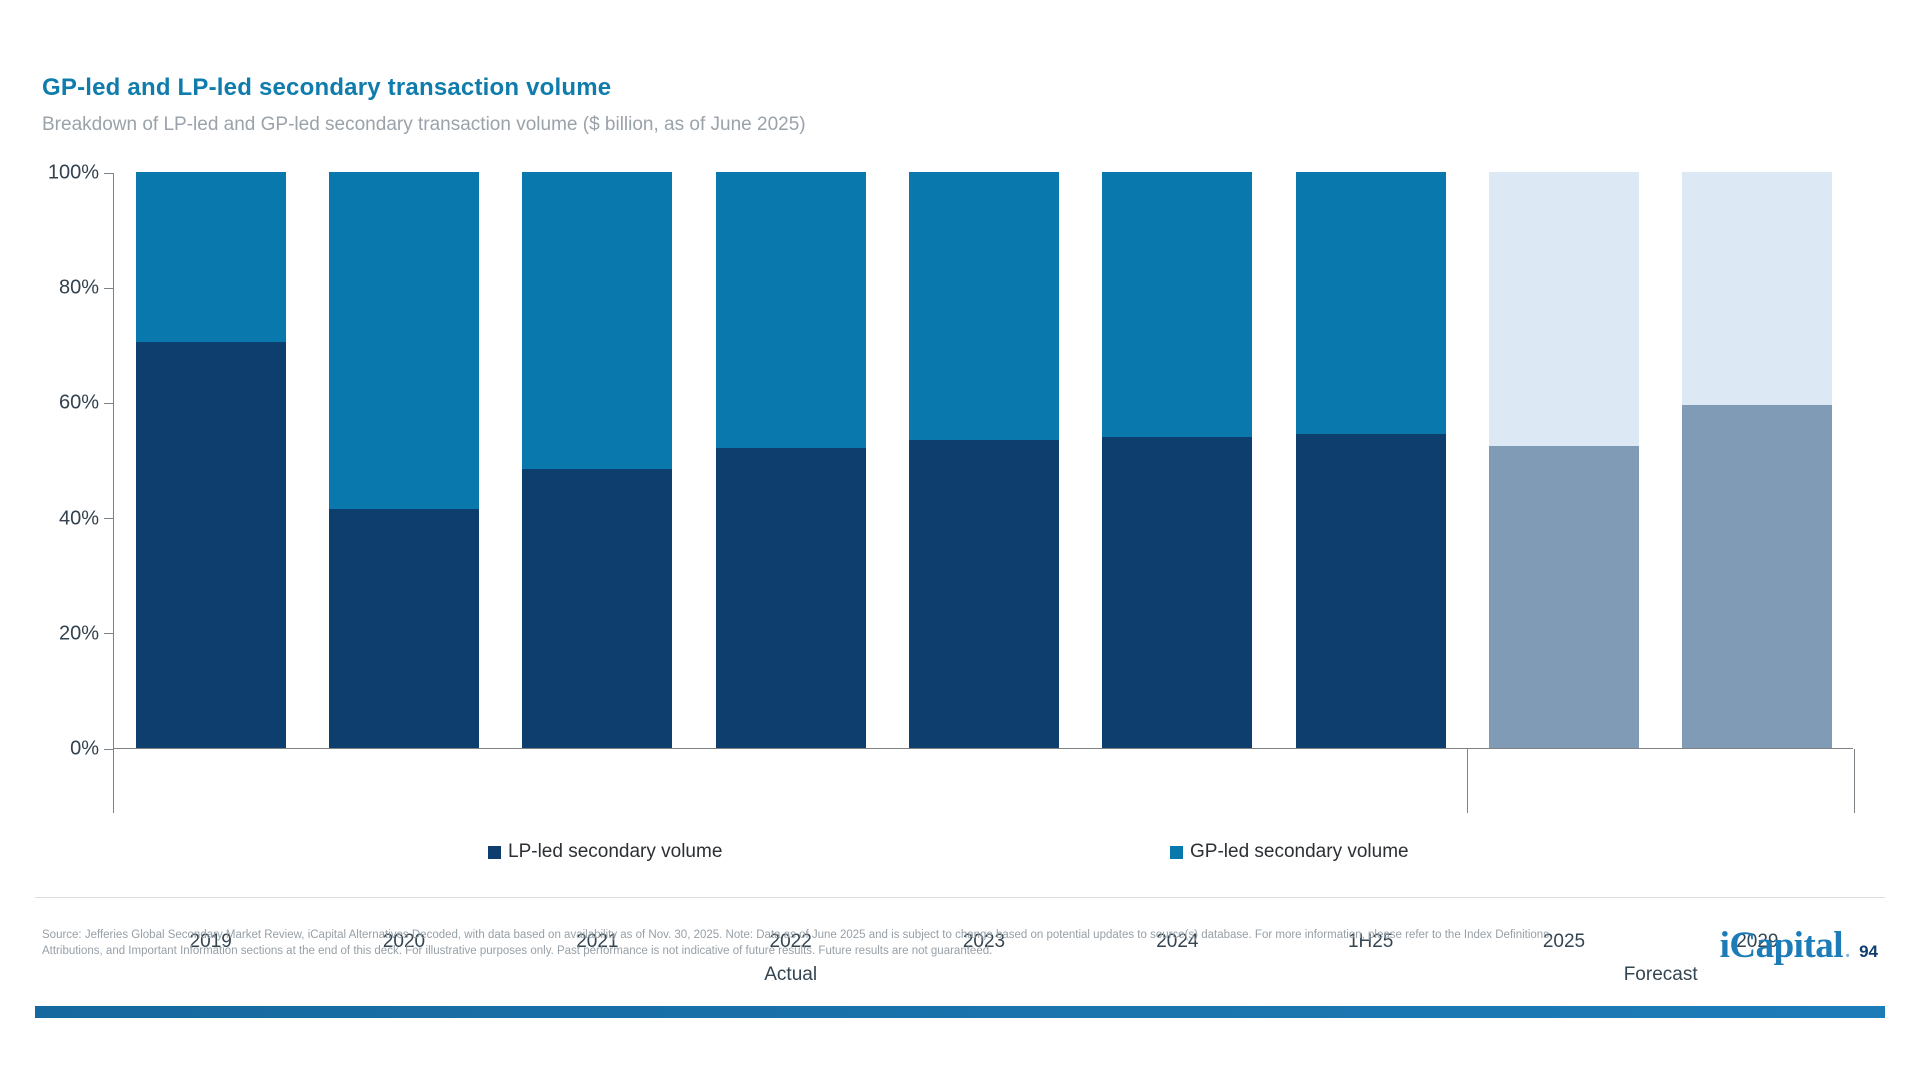 Image resolution: width=1920 pixels, height=1080 pixels. I want to click on x-axis-label-2020: 2020, so click(404, 941).